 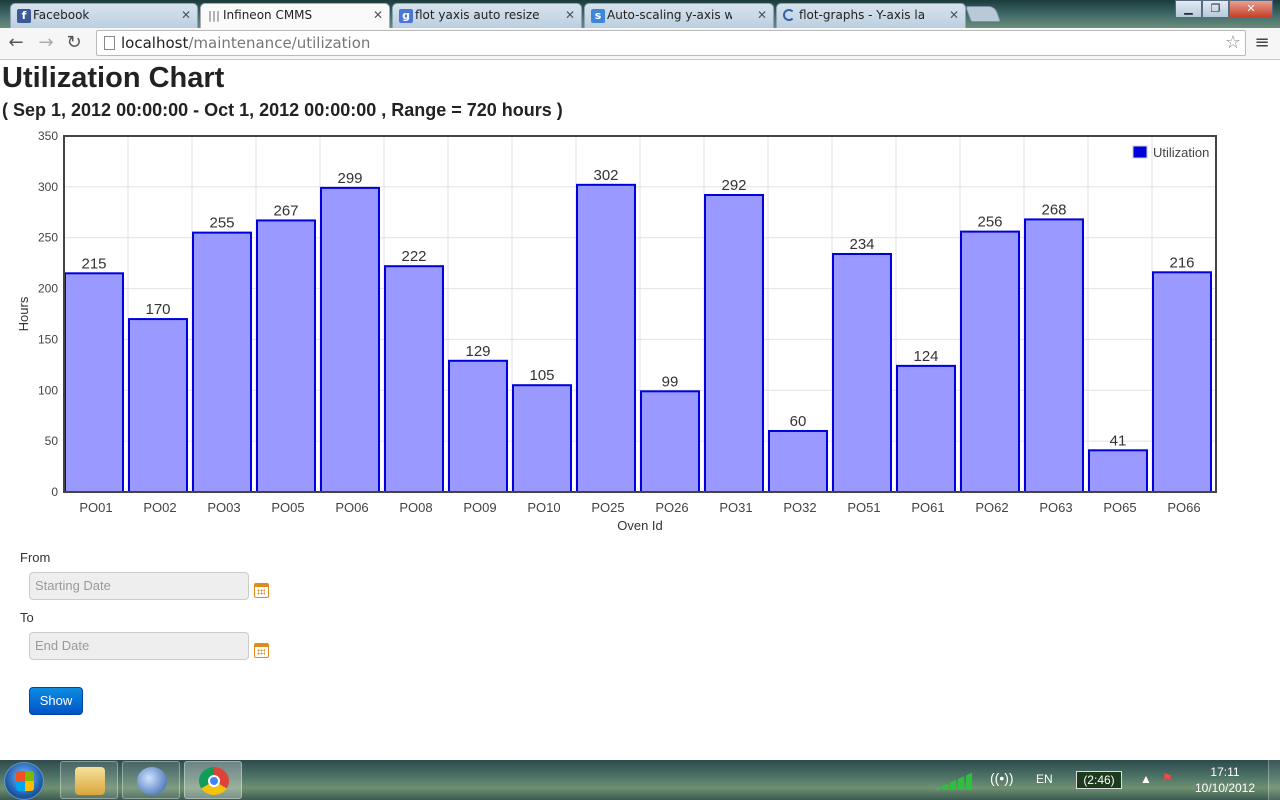 What do you see at coordinates (74, 44) in the screenshot?
I see `reload-icon: ↻` at bounding box center [74, 44].